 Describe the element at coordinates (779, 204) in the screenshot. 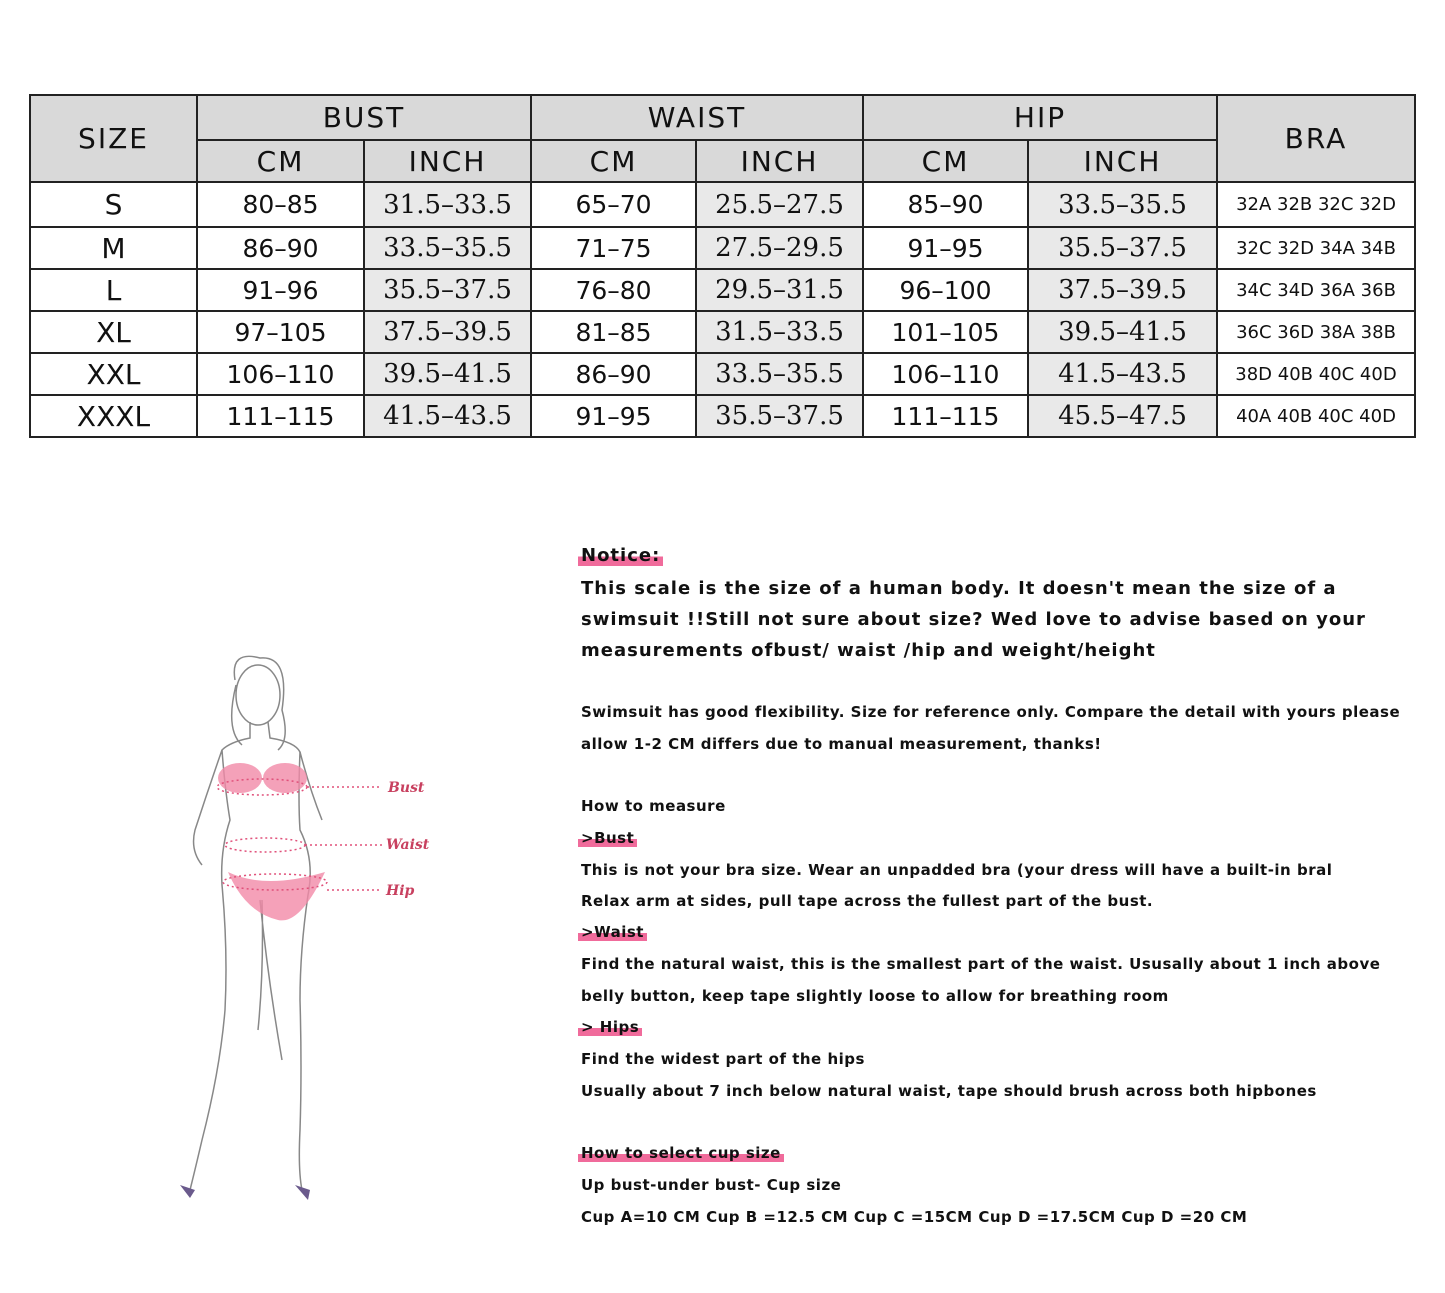

I see `table-cell: 25.5–27.5` at that location.